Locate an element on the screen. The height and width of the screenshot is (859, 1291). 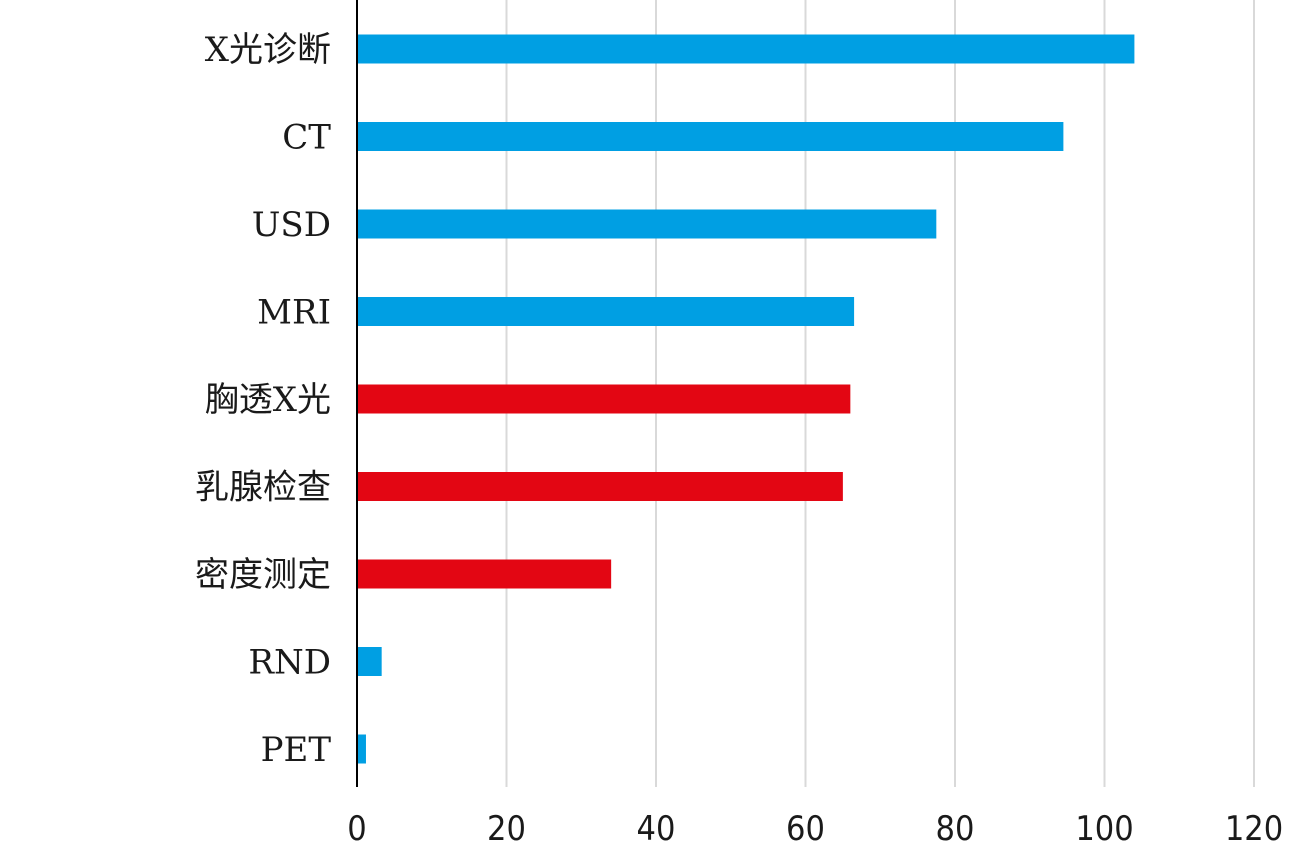
category-label-0: X光诊断 is located at coordinates (268, 50).